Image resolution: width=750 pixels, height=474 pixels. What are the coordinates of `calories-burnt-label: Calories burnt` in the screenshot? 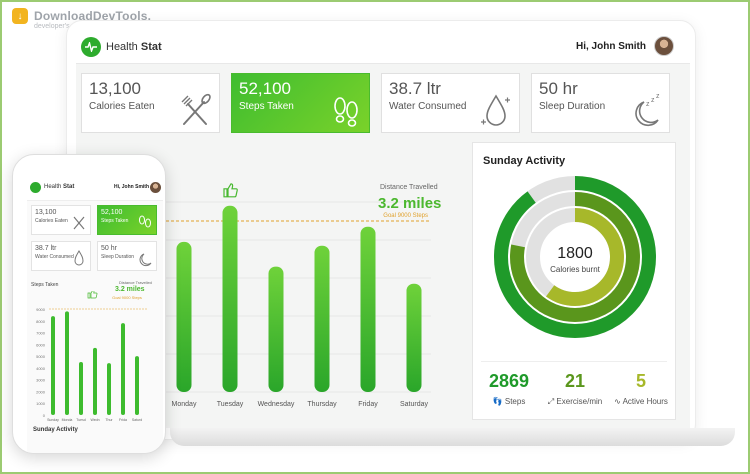 It's located at (575, 269).